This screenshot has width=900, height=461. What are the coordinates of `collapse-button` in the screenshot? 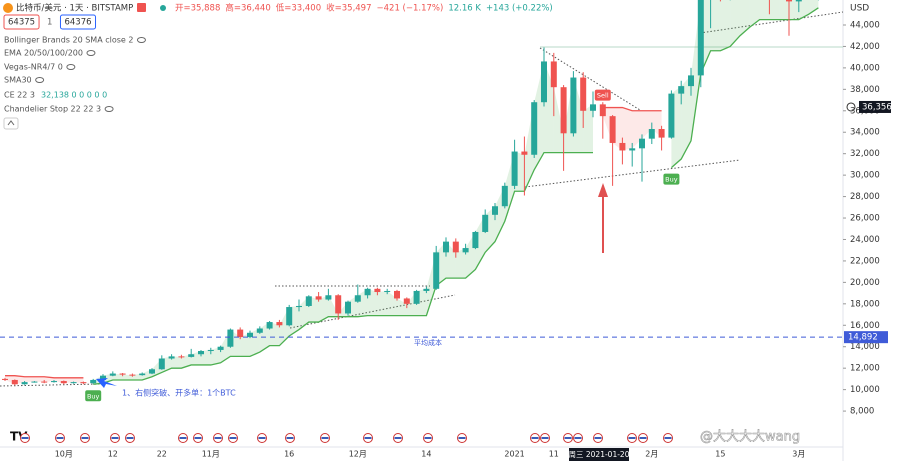 It's located at (11, 123).